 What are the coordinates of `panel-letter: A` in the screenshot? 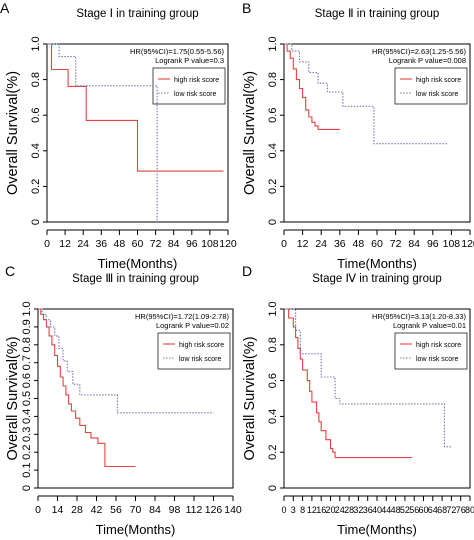 It's located at (5, 8).